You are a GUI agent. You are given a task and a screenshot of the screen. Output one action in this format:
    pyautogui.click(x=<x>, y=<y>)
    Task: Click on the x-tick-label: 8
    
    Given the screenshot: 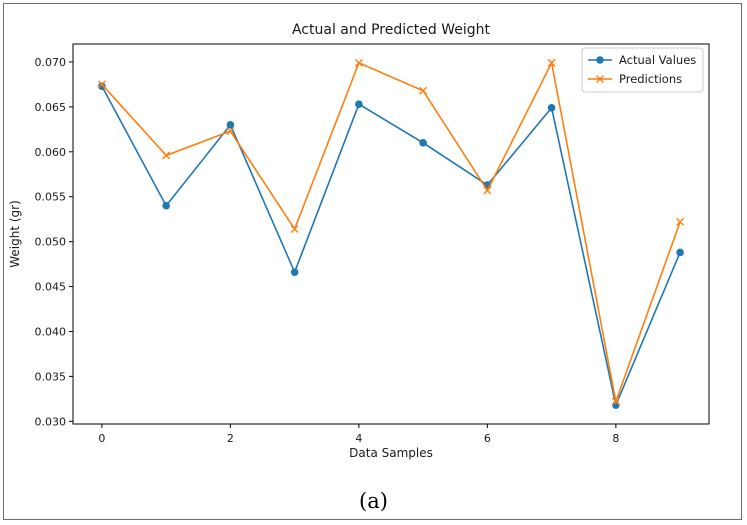 What is the action you would take?
    pyautogui.click(x=615, y=438)
    